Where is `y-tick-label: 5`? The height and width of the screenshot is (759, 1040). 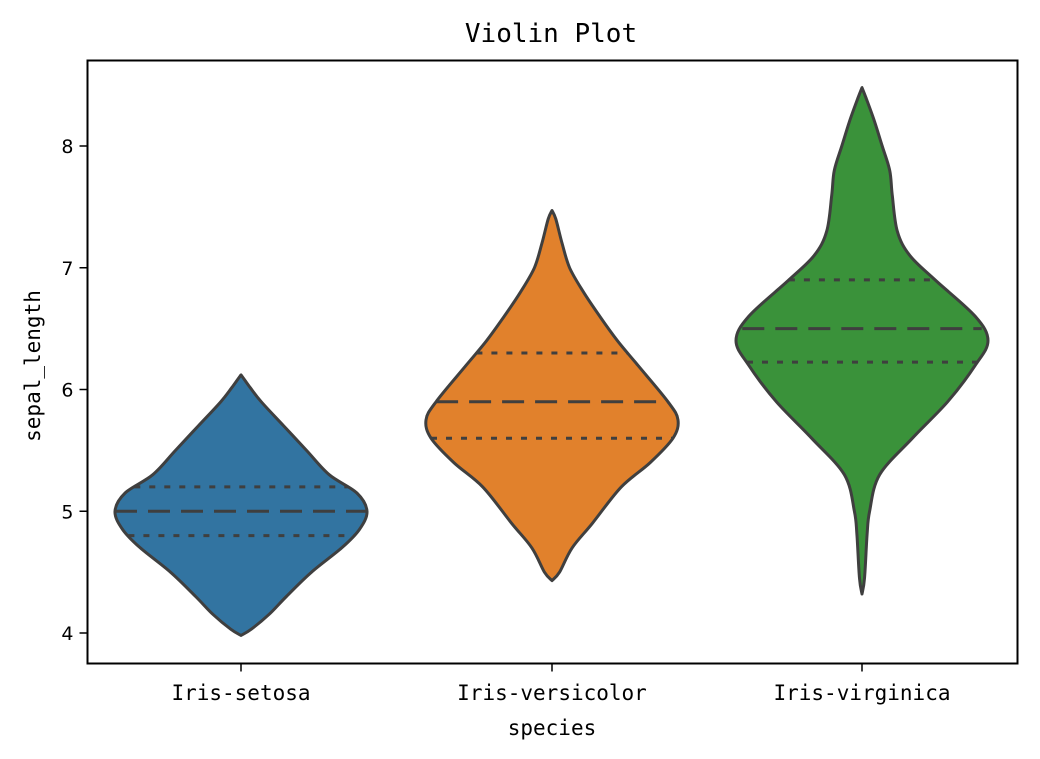
y-tick-label: 5 is located at coordinates (67, 512).